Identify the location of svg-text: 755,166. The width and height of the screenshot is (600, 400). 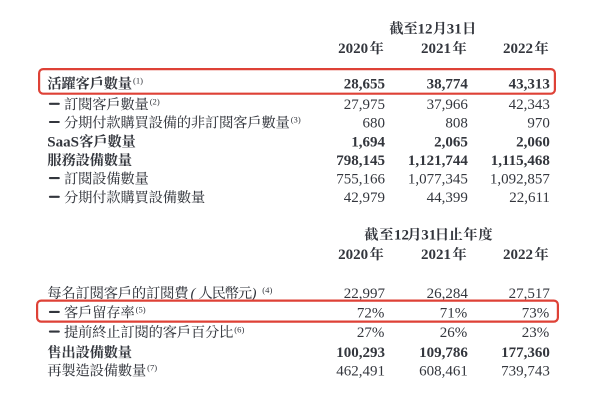
(360, 180).